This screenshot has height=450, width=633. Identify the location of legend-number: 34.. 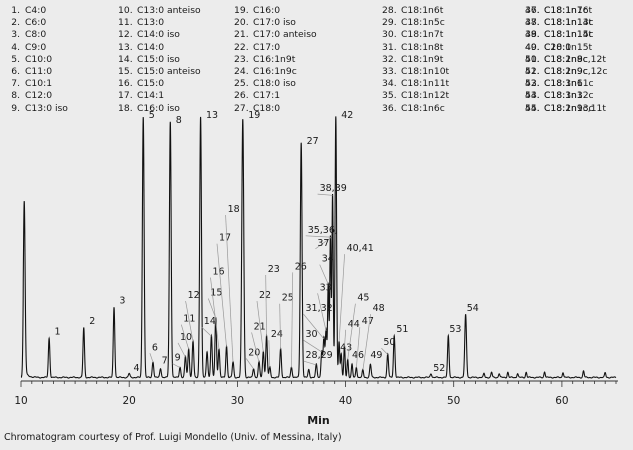
(389, 84).